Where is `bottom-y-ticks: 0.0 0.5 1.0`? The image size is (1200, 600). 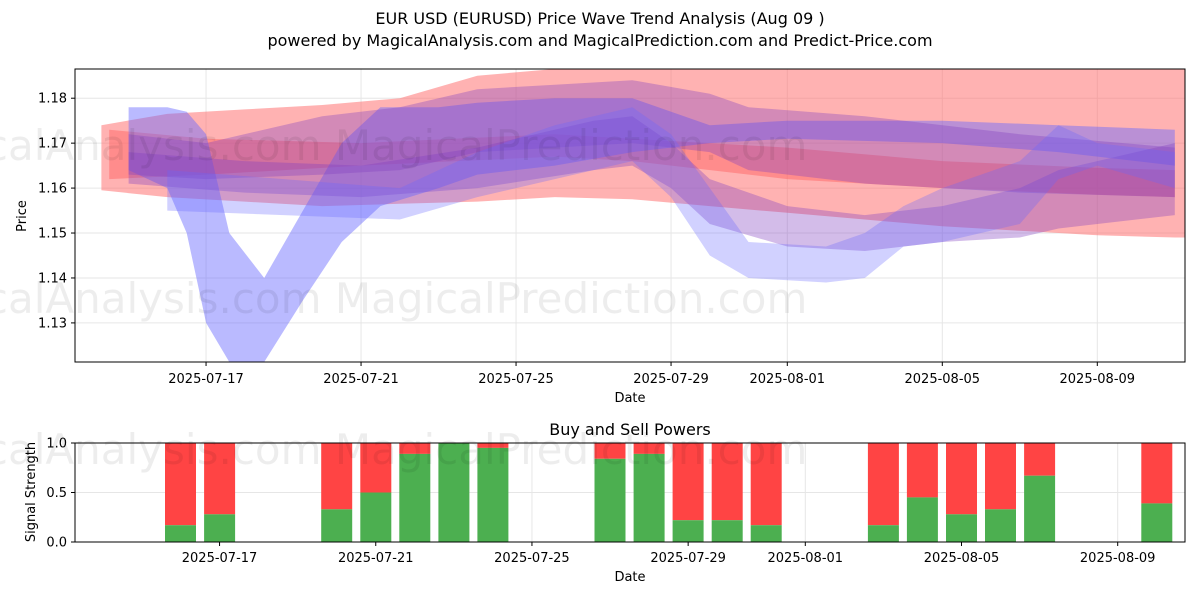 bottom-y-ticks: 0.0 0.5 1.0 is located at coordinates (60, 494).